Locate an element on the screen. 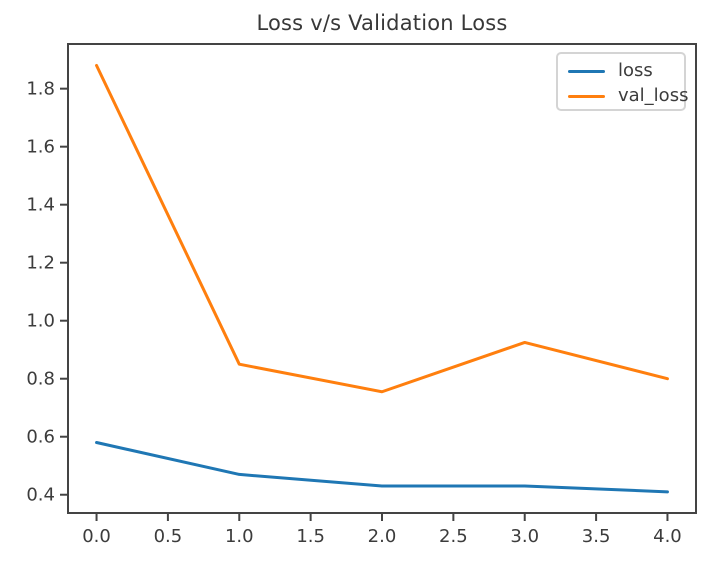 Image resolution: width=720 pixels, height=563 pixels. legend-entry-loss: loss is located at coordinates (626, 71).